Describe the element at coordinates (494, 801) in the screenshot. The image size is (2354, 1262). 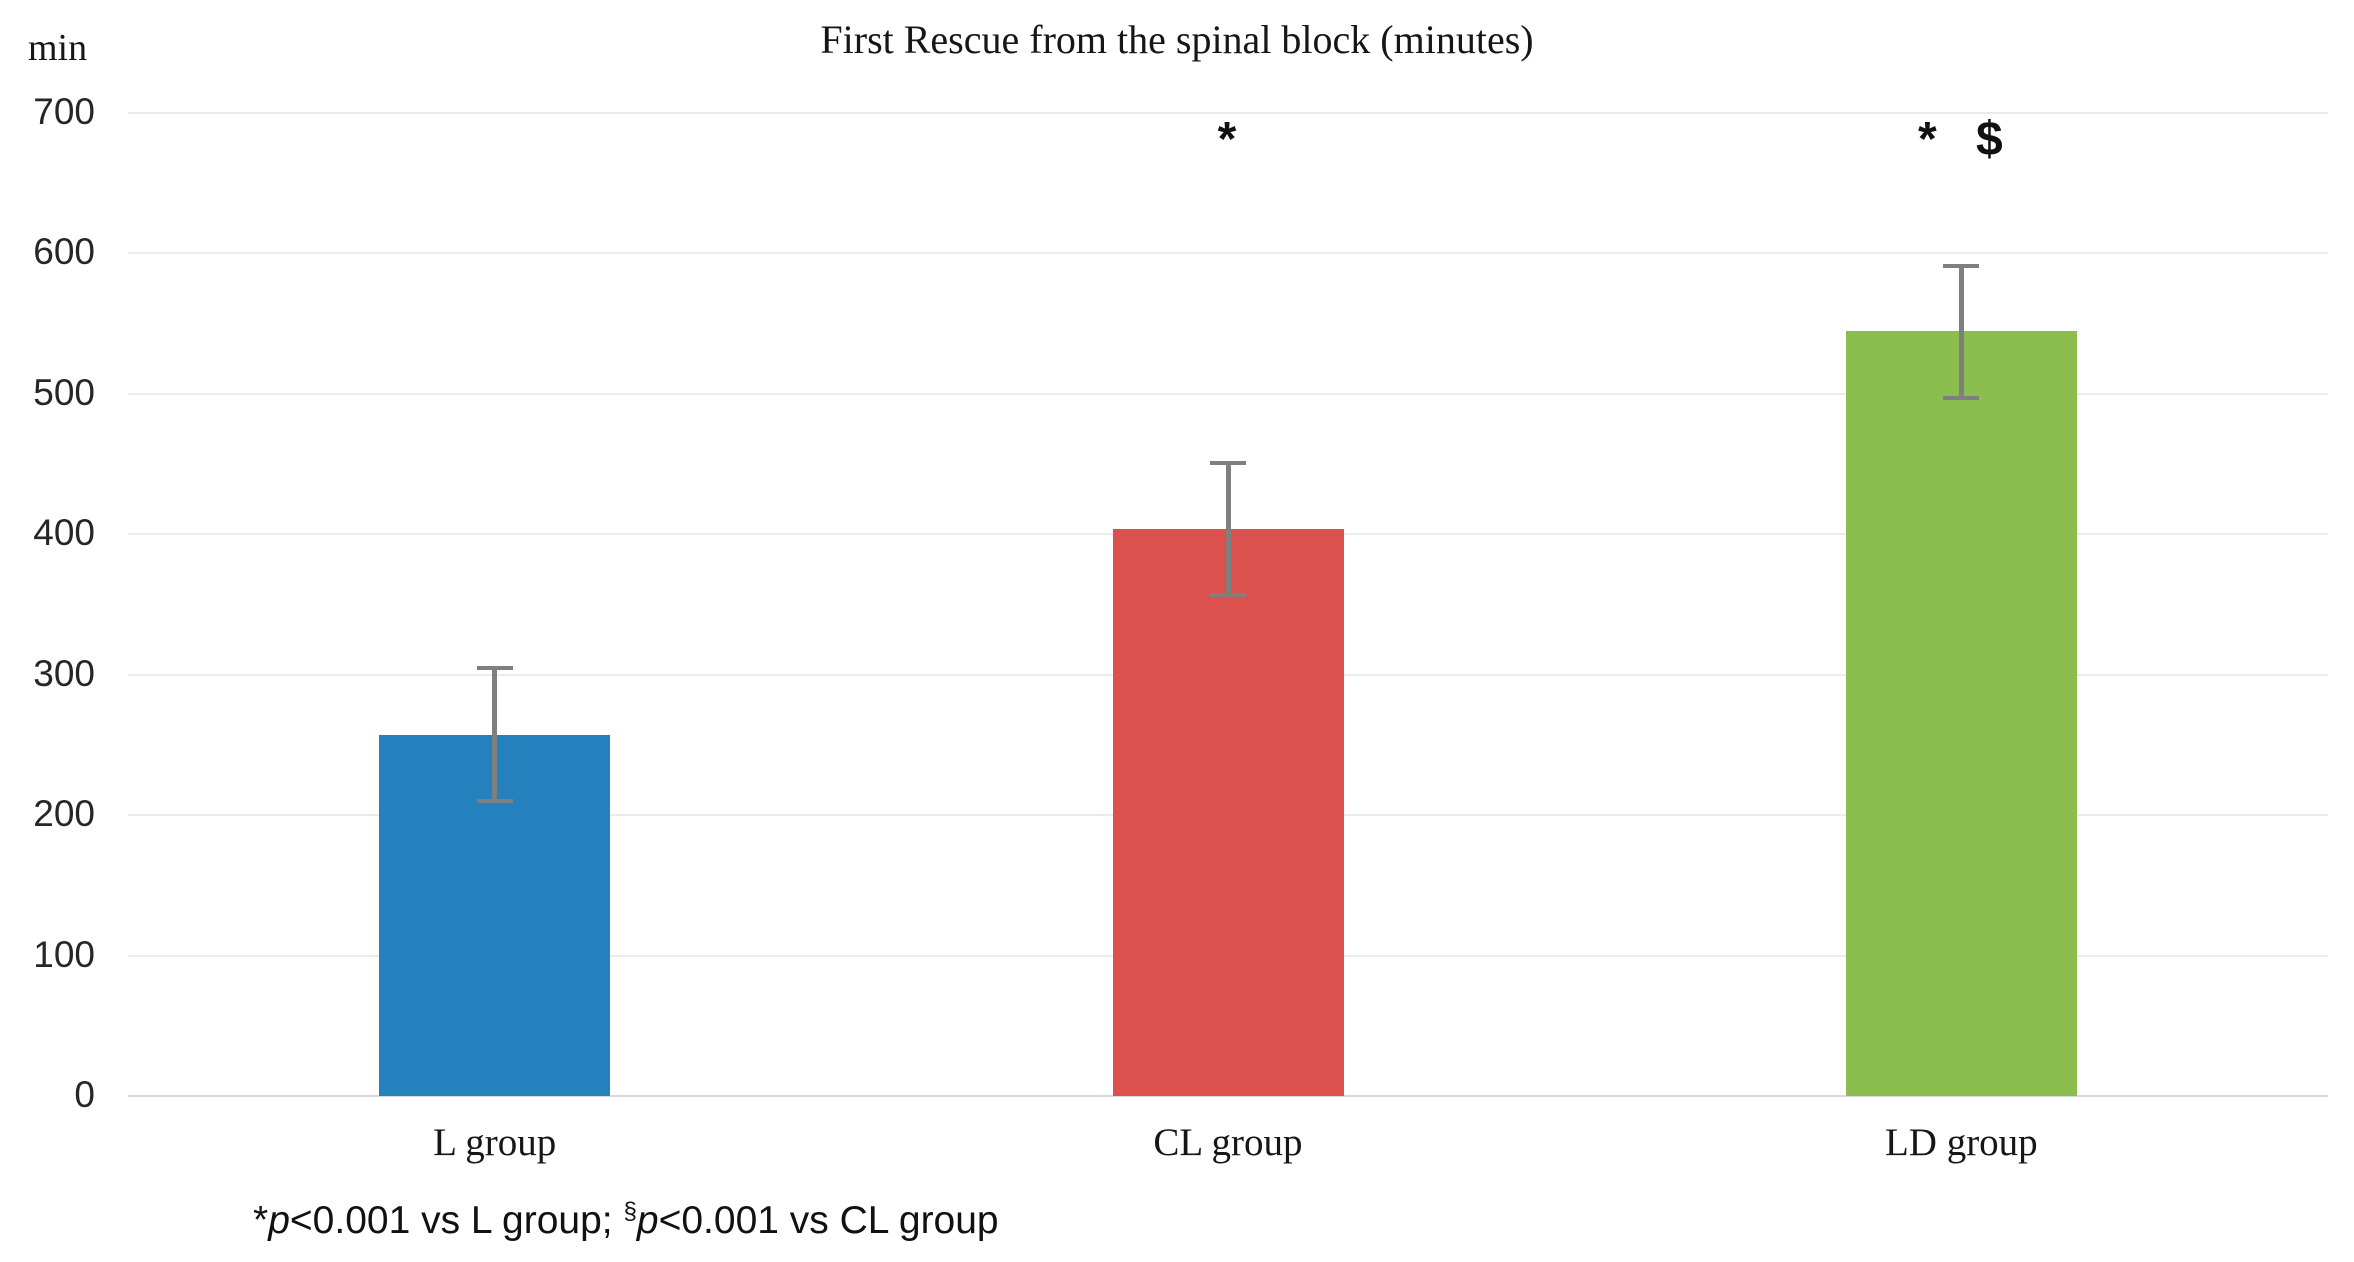
I see `error-bar-cap-lower-l-group` at that location.